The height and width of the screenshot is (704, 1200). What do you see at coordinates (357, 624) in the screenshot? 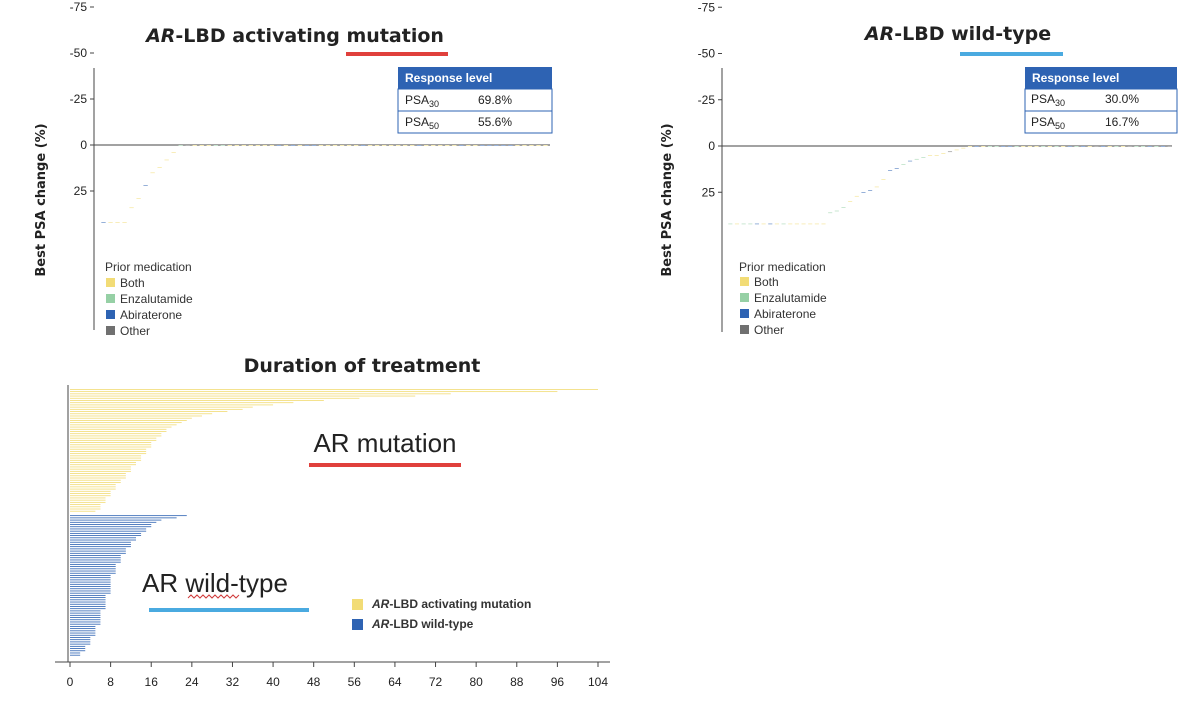
I see `chart3-legend-swatch-wildtype` at bounding box center [357, 624].